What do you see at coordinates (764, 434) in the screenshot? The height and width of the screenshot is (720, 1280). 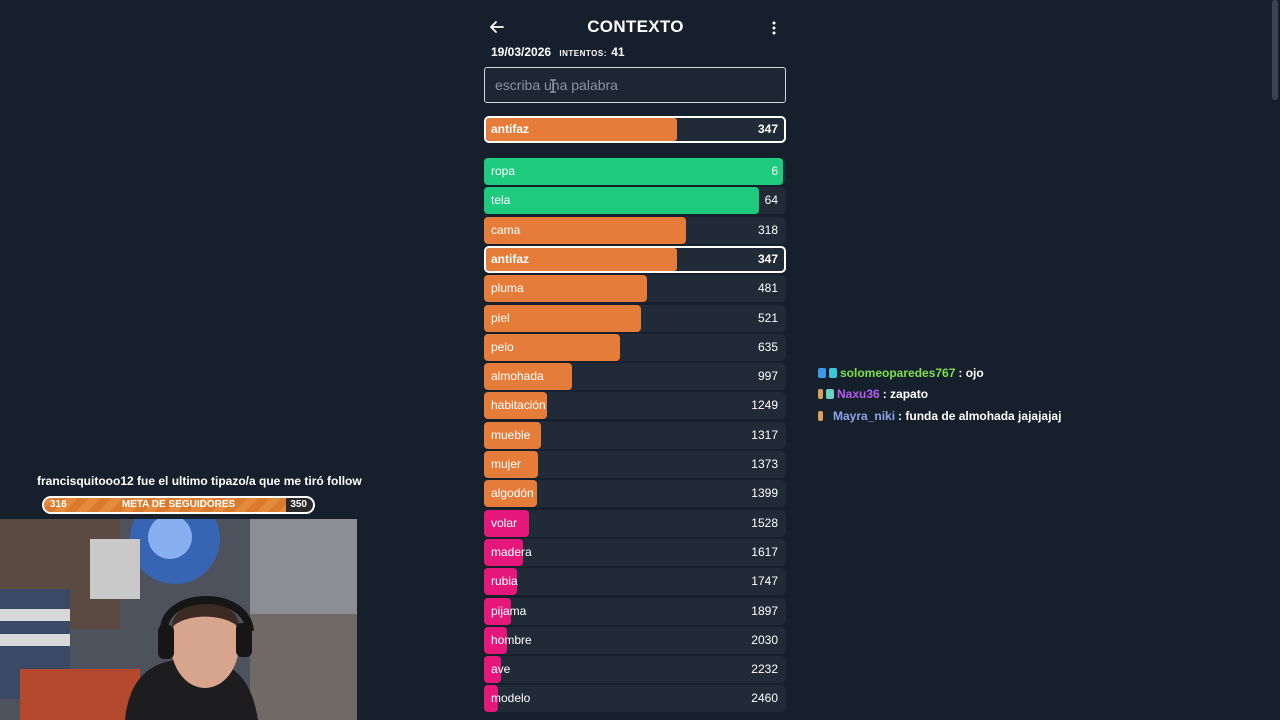 I see `guess-rank: 1317` at bounding box center [764, 434].